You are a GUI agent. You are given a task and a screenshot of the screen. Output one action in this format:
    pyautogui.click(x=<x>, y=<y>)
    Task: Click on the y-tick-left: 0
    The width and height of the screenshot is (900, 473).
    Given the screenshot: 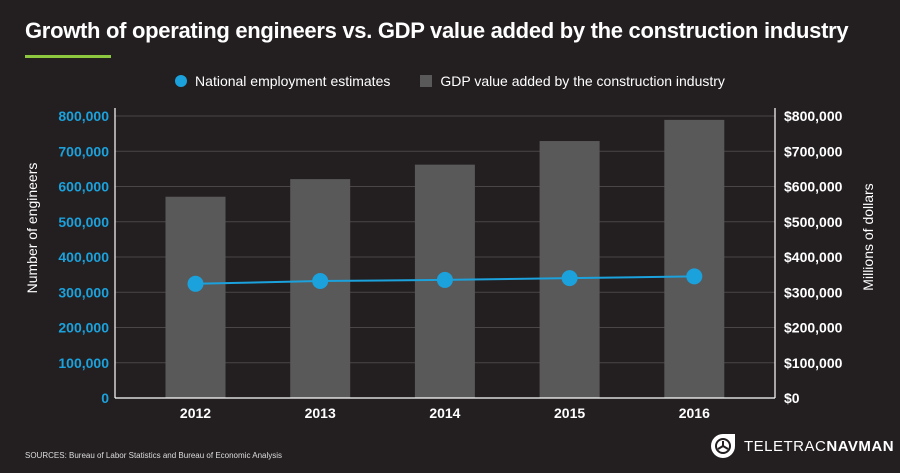 What is the action you would take?
    pyautogui.click(x=105, y=398)
    